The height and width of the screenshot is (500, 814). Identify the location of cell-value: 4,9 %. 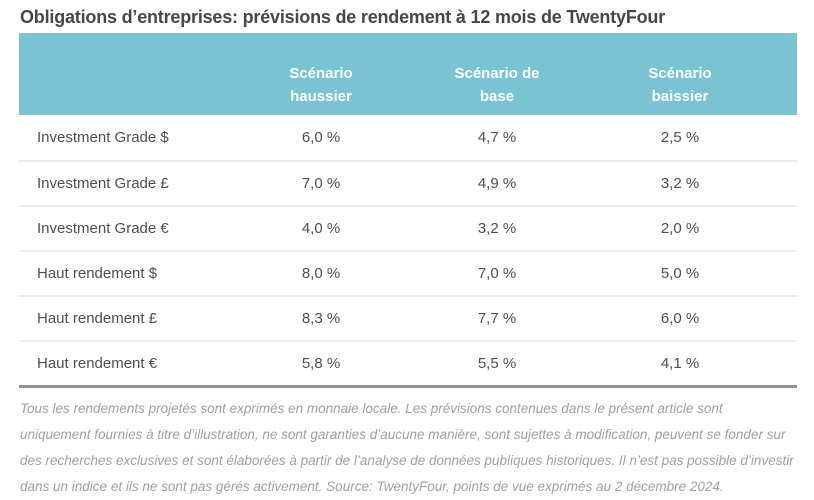
(497, 183).